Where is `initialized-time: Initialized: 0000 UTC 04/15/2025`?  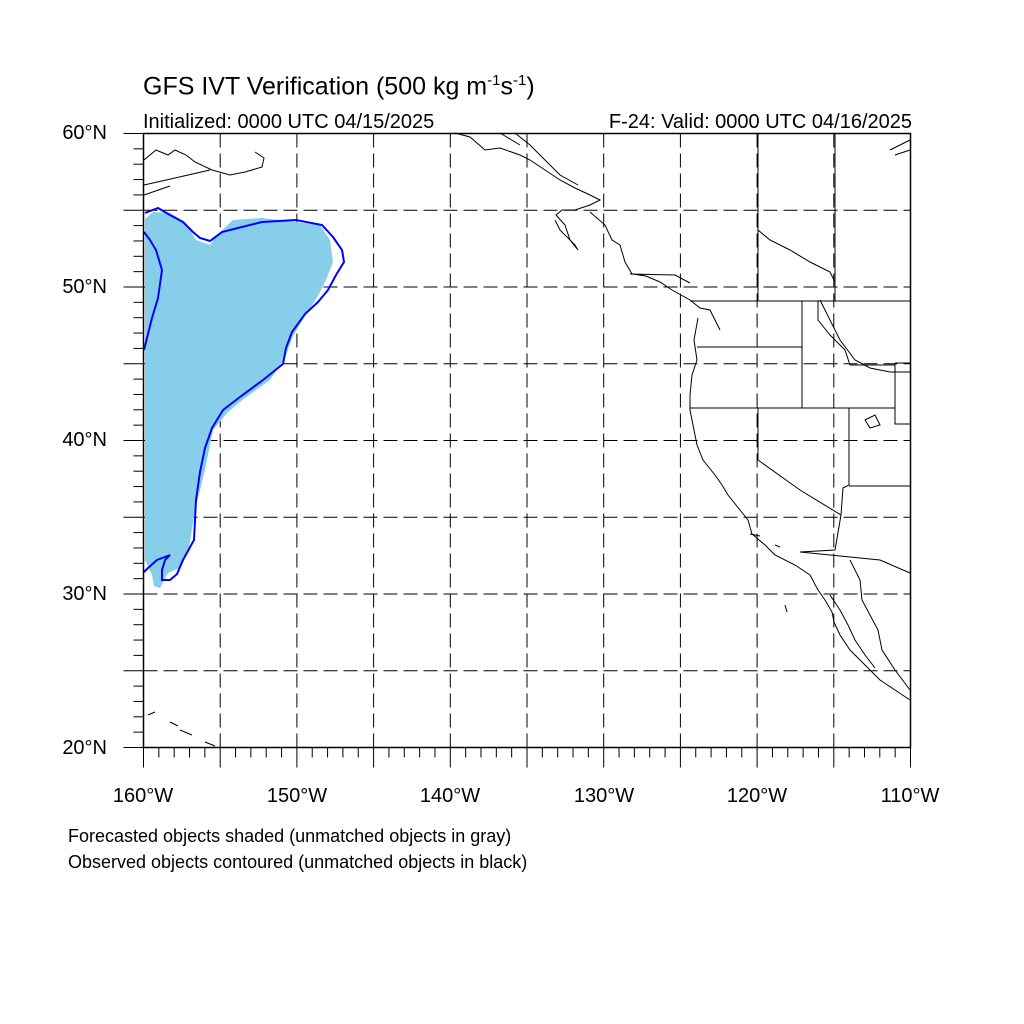 initialized-time: Initialized: 0000 UTC 04/15/2025 is located at coordinates (289, 122).